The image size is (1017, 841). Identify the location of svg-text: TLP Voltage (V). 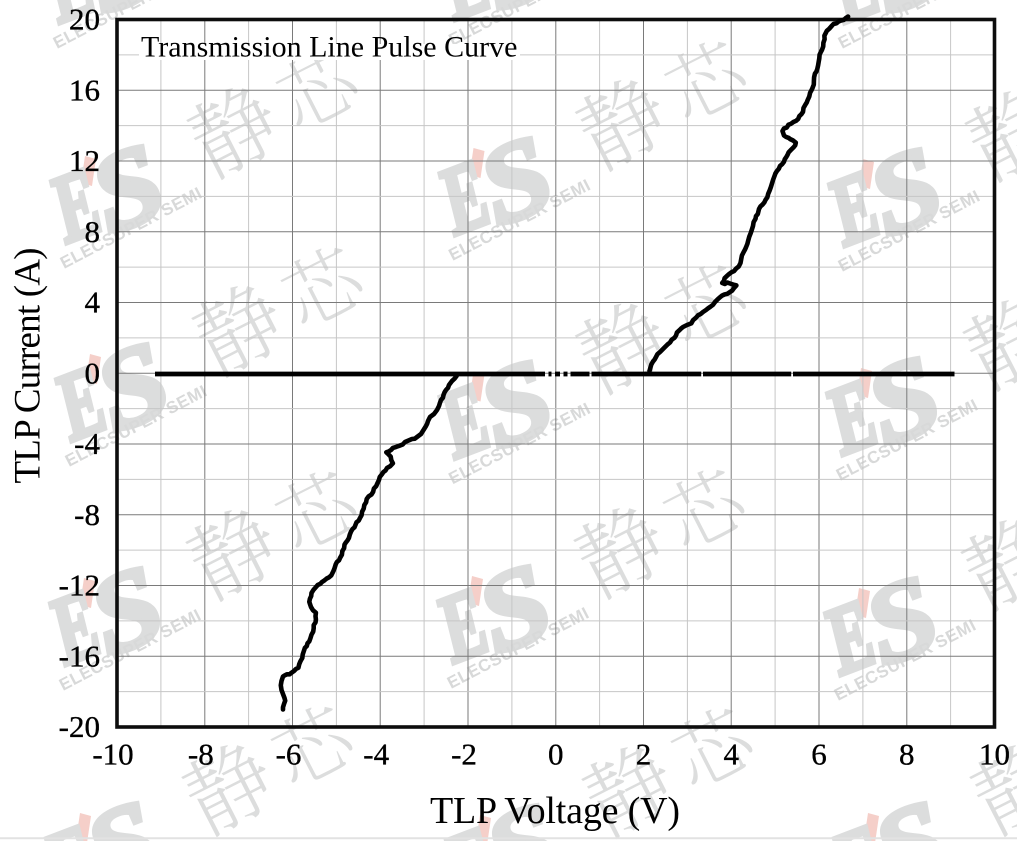
(555, 811).